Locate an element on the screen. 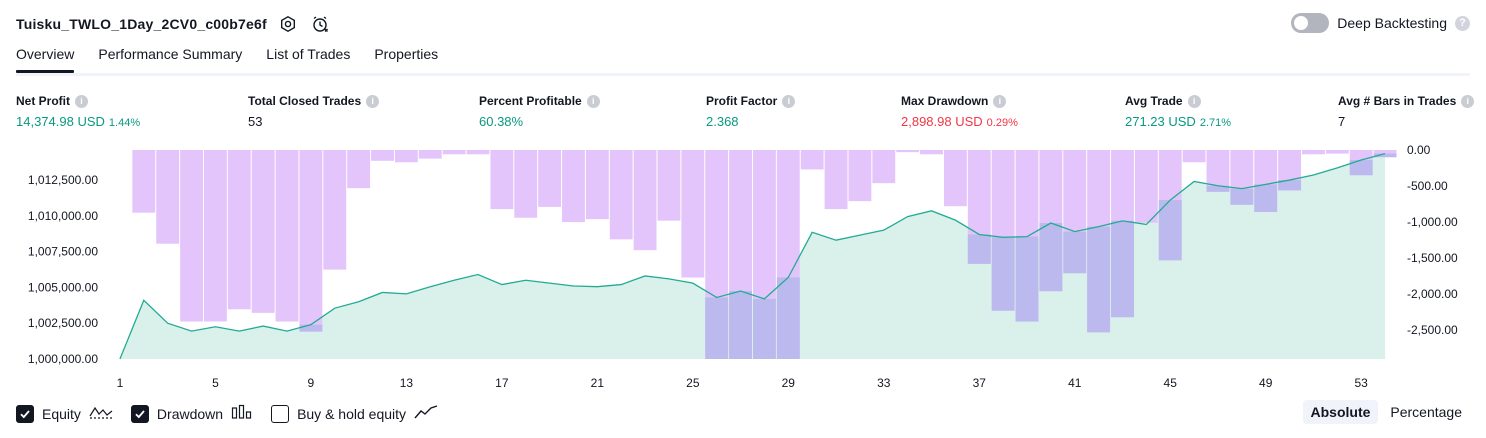  drawdown-axis-tick: -1,500.00 is located at coordinates (1432, 258).